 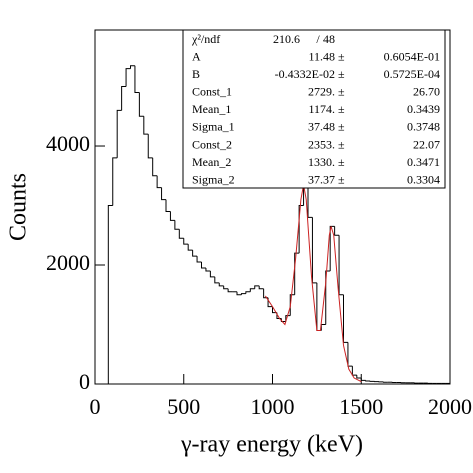 What do you see at coordinates (423, 179) in the screenshot?
I see `stats-error: 0.3304` at bounding box center [423, 179].